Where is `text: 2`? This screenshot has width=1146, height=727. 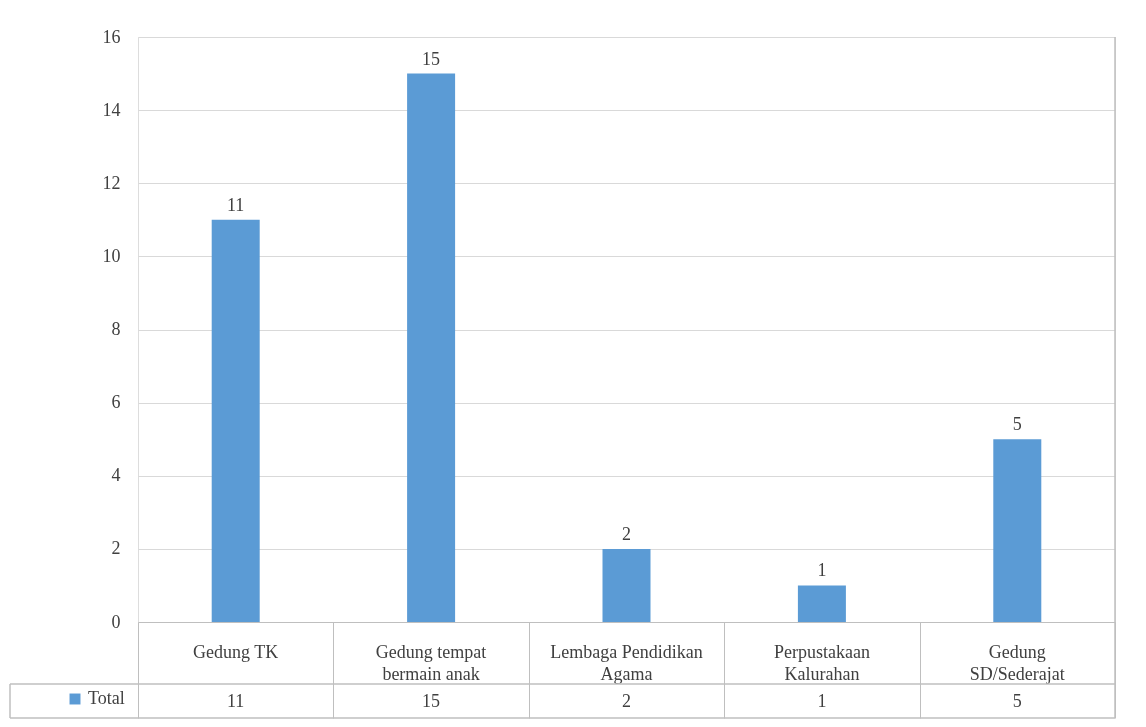 text: 2 is located at coordinates (626, 533).